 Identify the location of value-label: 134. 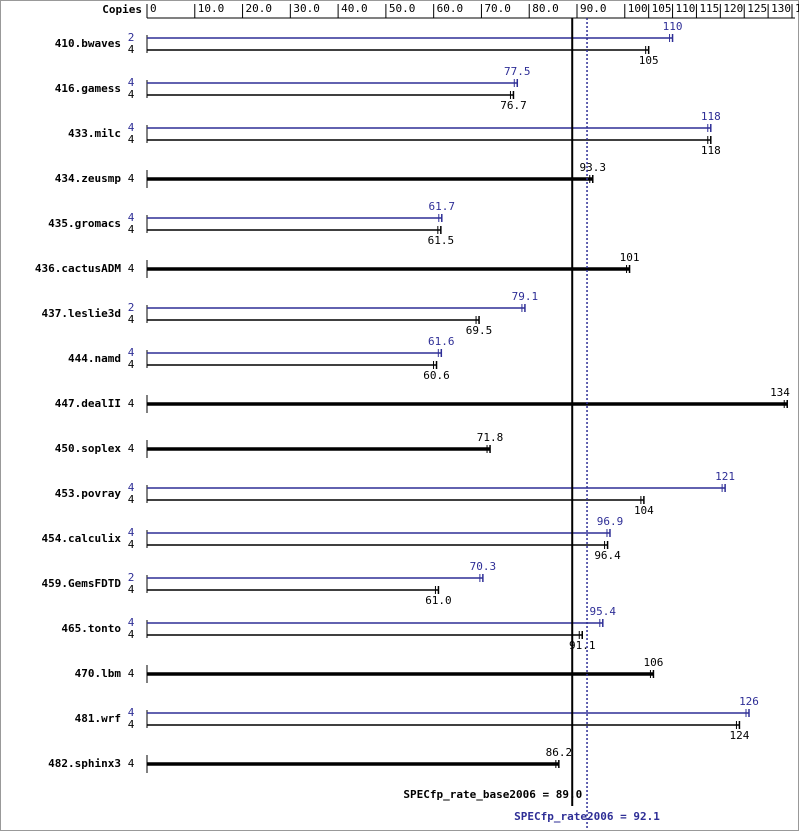
(780, 392).